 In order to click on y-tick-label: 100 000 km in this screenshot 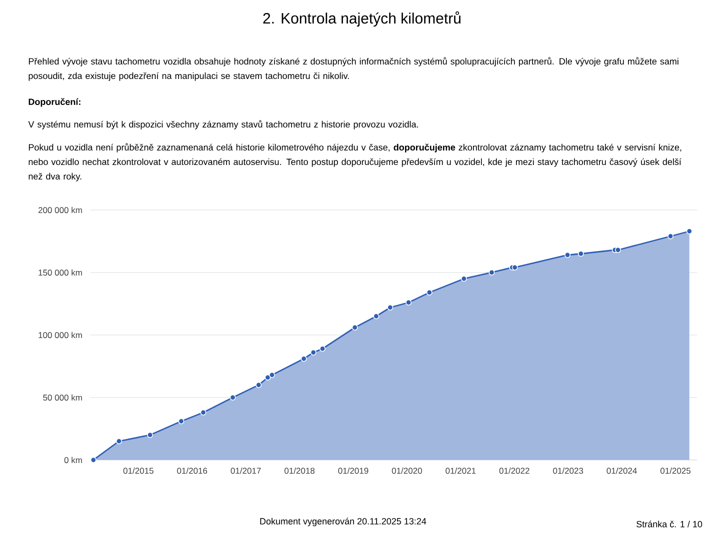, I will do `click(60, 335)`.